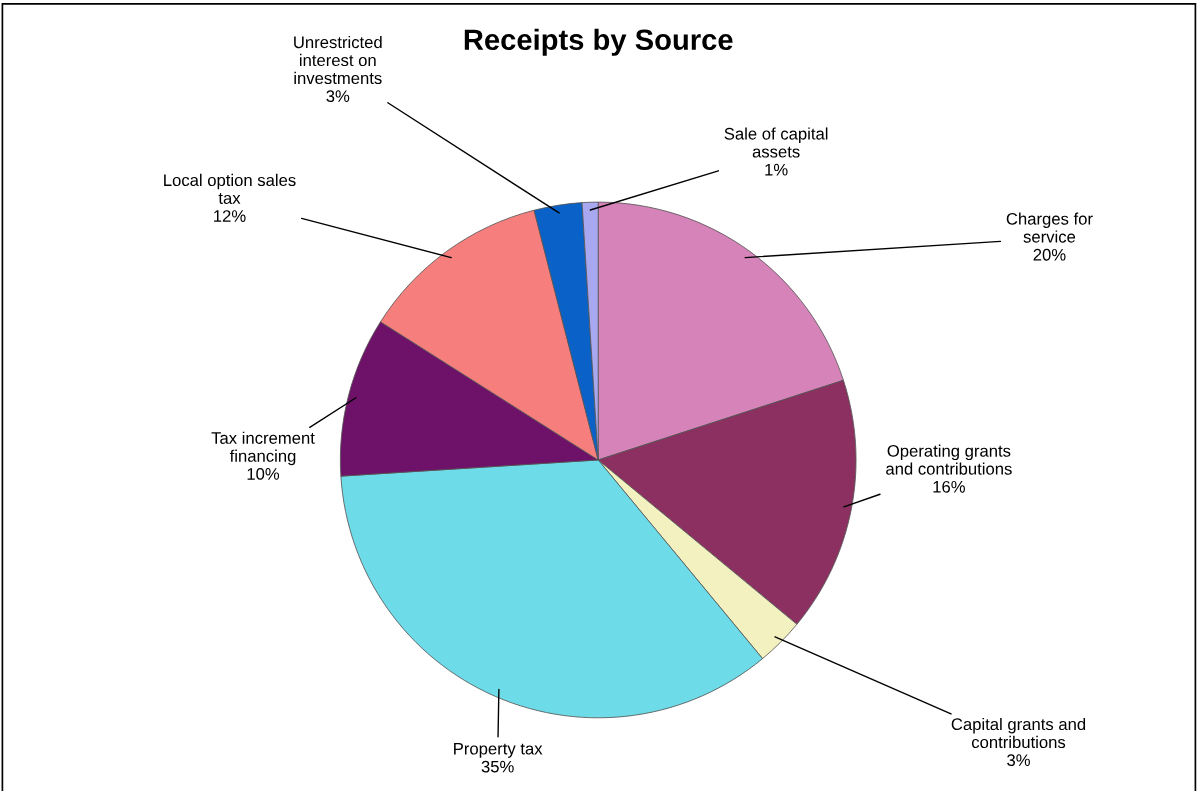 This screenshot has width=1199, height=791. Describe the element at coordinates (263, 448) in the screenshot. I see `slice-label: Tax increment financing` at that location.